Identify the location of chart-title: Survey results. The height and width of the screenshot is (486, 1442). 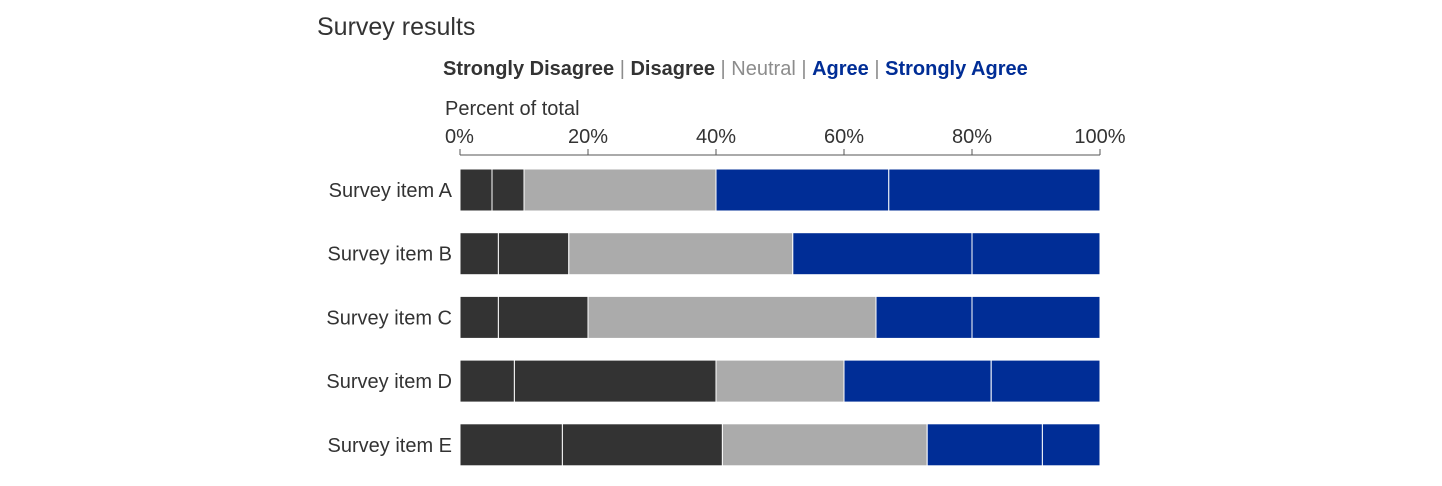
(396, 27).